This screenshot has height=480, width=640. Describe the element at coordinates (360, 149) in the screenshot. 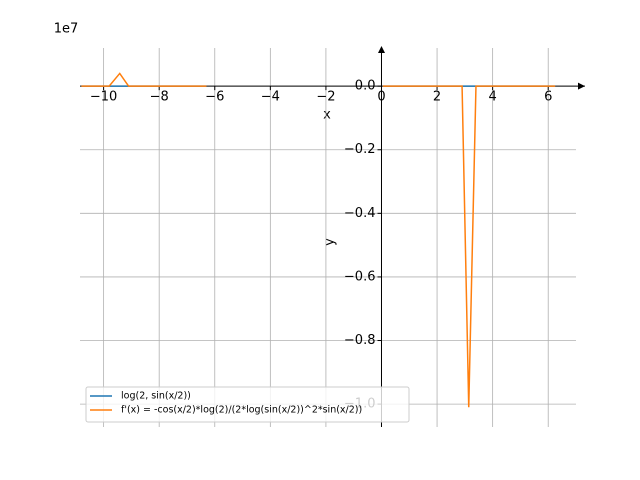

I see `y-tick-label: −0.2` at that location.